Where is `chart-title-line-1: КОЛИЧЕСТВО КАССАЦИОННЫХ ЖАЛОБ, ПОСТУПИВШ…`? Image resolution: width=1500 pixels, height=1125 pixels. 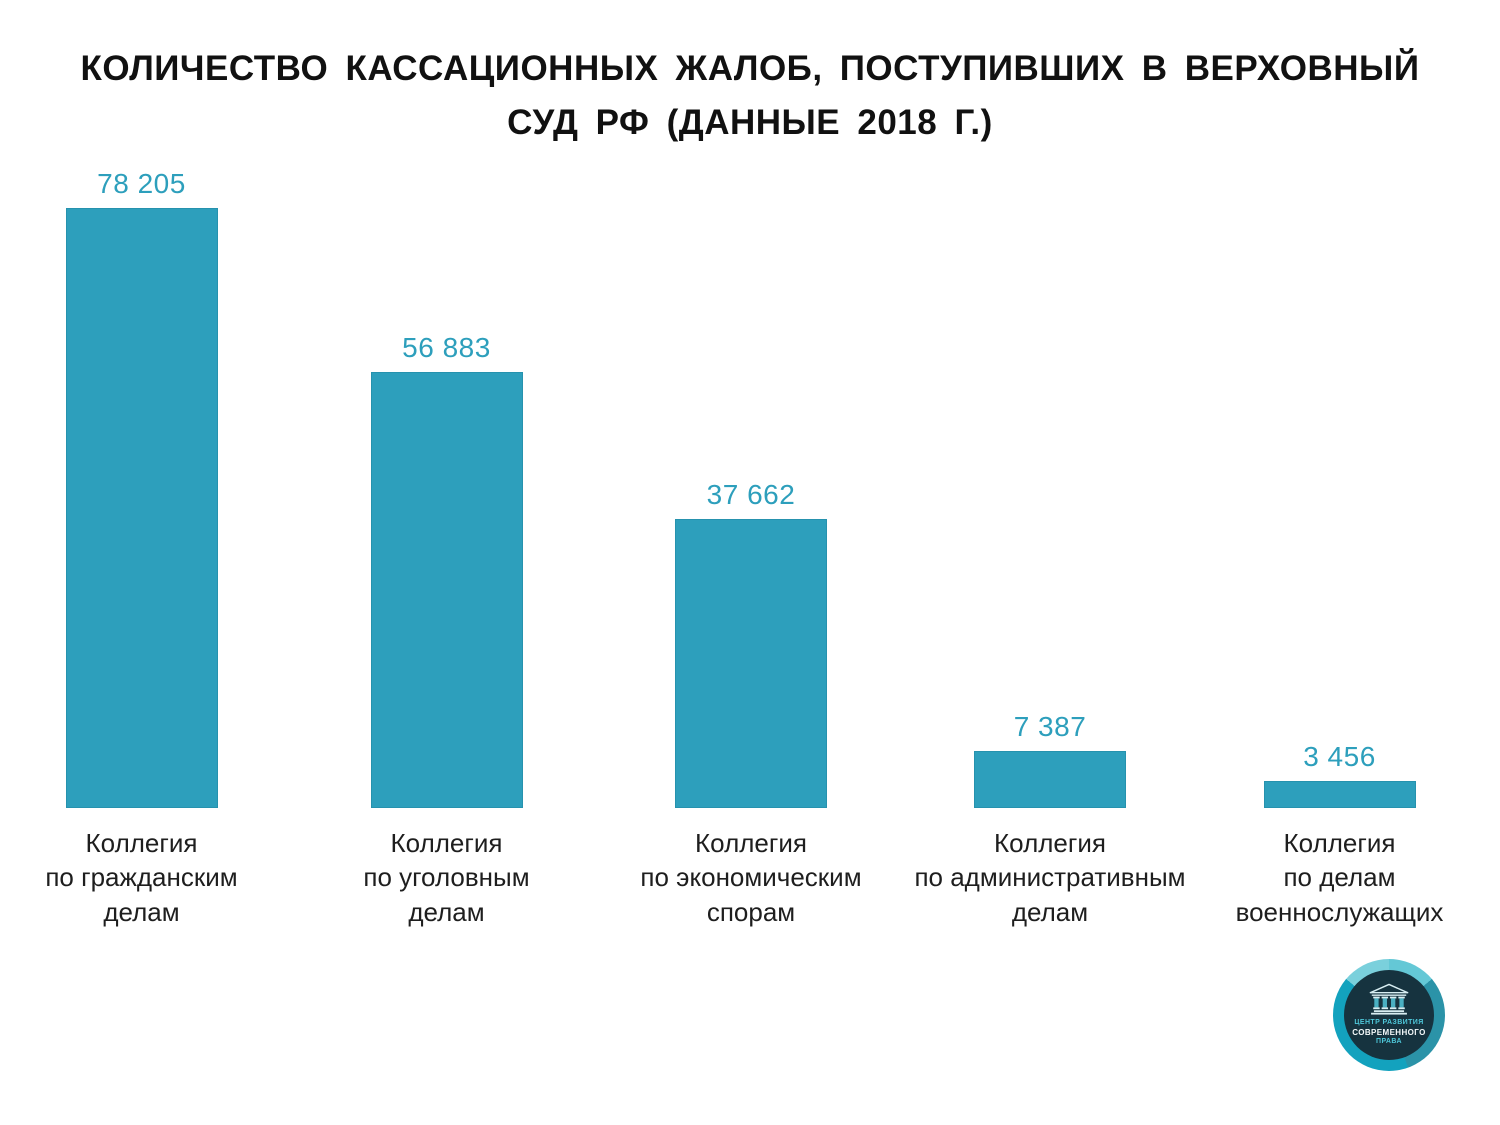
chart-title-line-1: КОЛИЧЕСТВО КАССАЦИОННЫХ ЖАЛОБ, ПОСТУПИВШ… is located at coordinates (750, 68).